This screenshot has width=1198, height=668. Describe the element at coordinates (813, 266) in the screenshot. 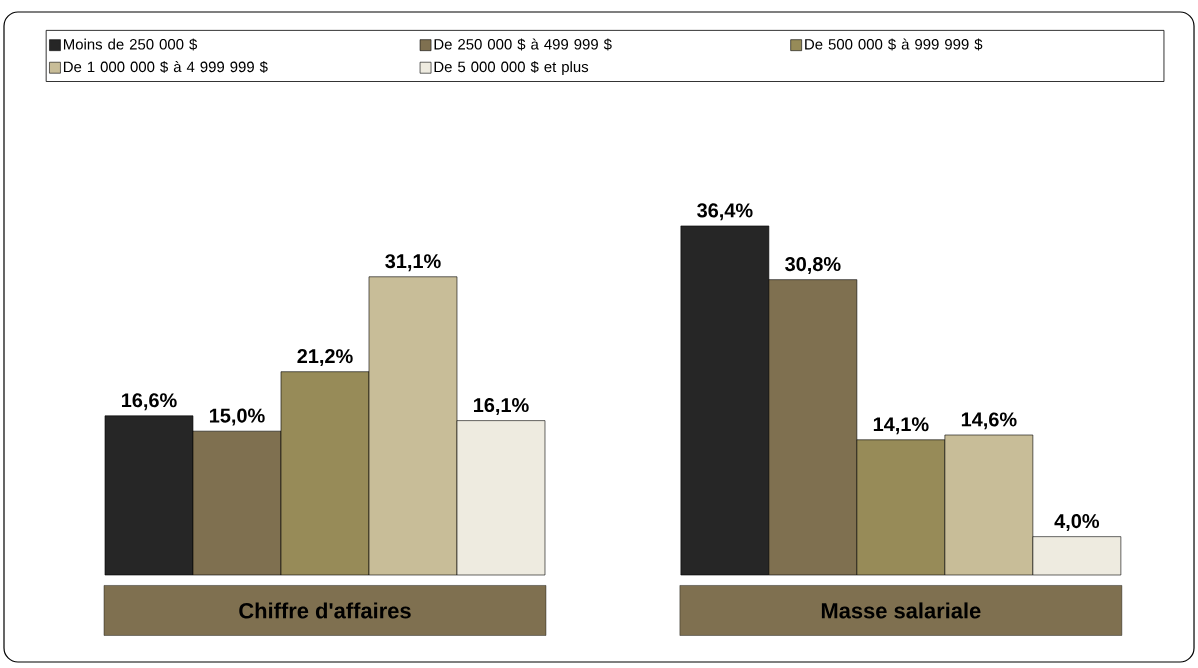

I see `data-label: 30,8%` at that location.